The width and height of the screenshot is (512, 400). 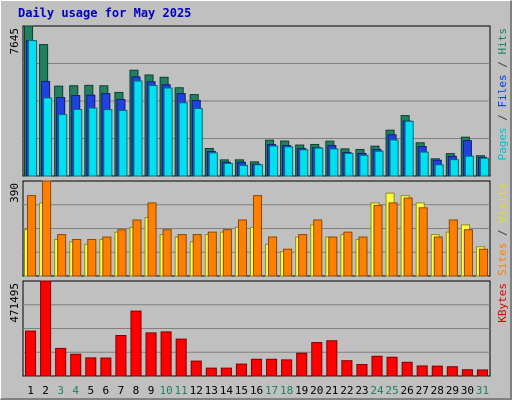 What do you see at coordinates (437, 390) in the screenshot?
I see `day-tick-label: 28` at bounding box center [437, 390].